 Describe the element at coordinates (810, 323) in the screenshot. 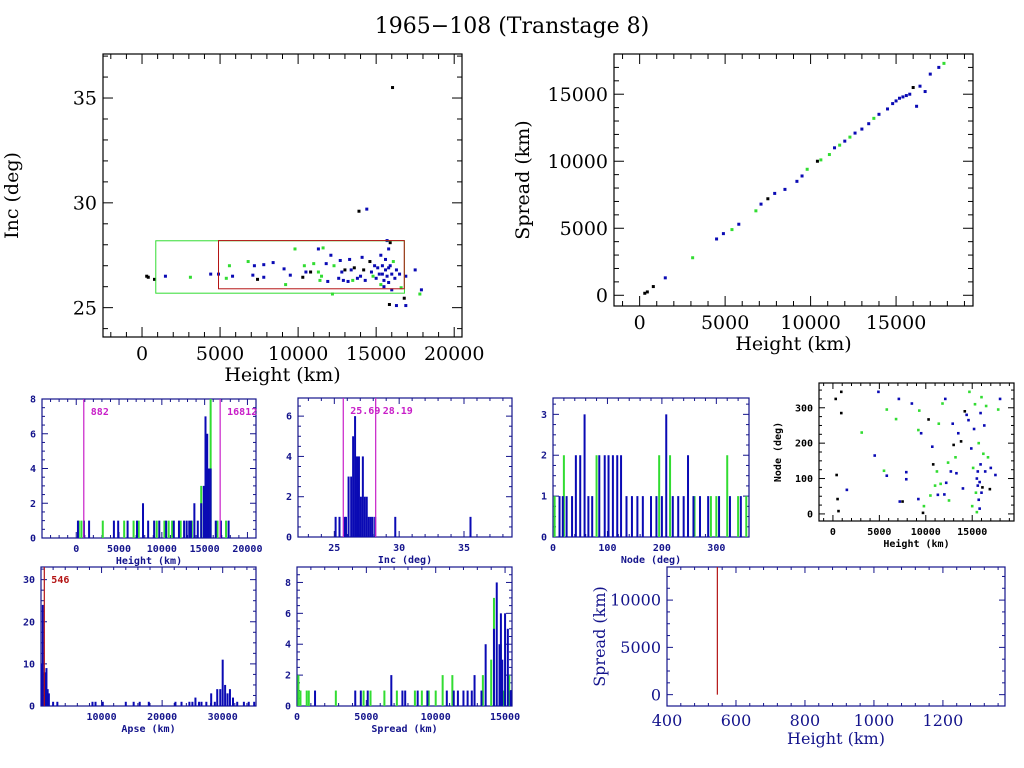

I see `x-tick-label: 10000` at that location.